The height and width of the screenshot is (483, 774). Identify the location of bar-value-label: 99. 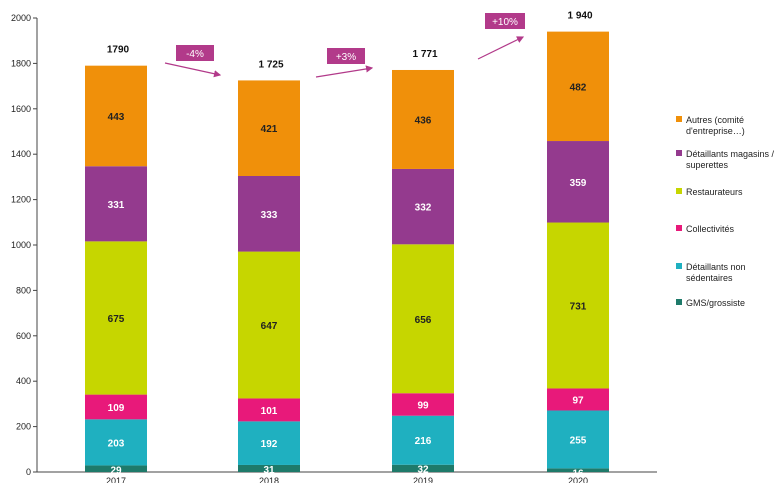
(423, 405).